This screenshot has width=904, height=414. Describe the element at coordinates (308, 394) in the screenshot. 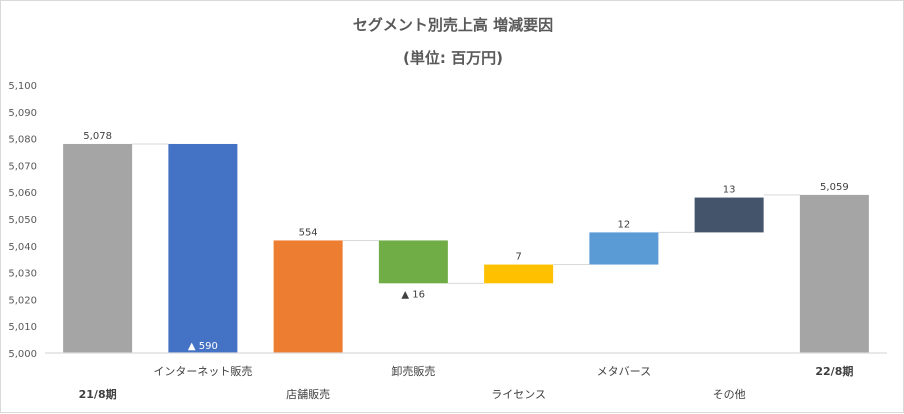

I see `x-category-label: 店舗販売` at that location.